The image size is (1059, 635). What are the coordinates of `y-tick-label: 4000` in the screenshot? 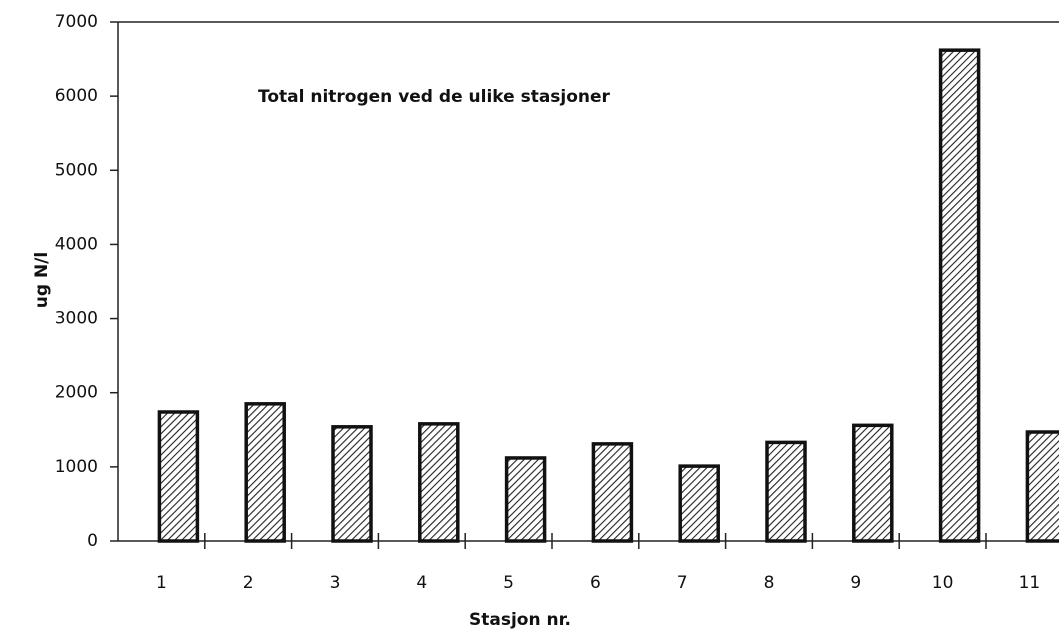 It's located at (76, 244).